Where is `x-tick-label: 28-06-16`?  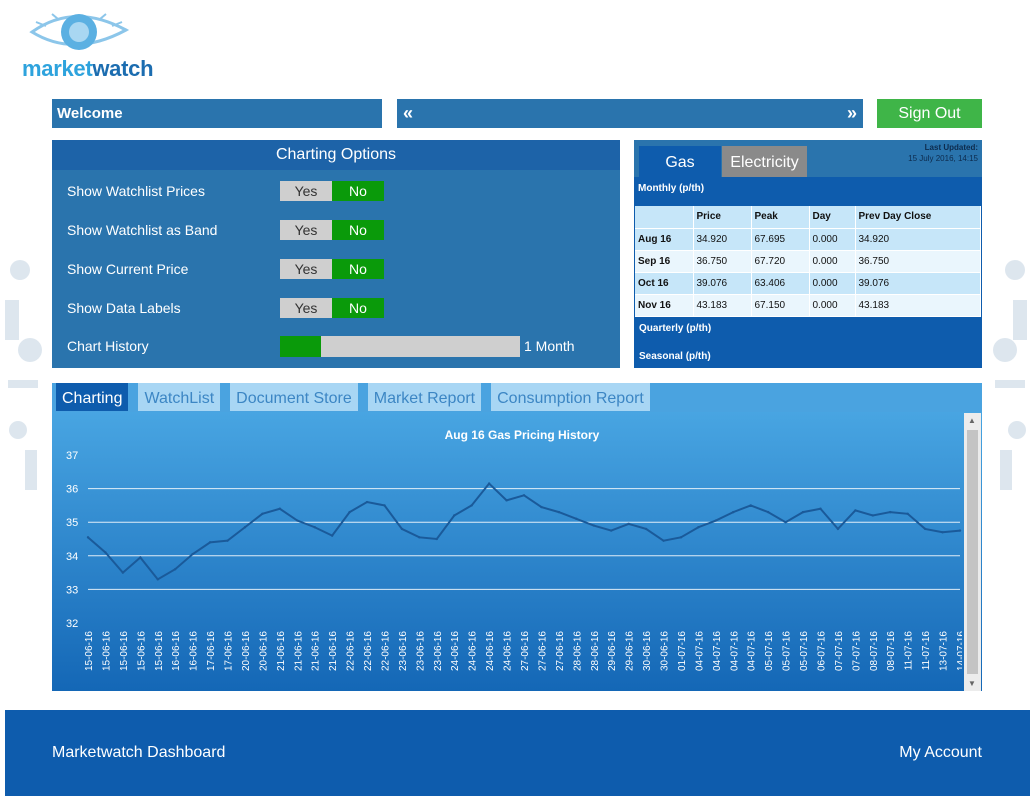
x-tick-label: 28-06-16 is located at coordinates (577, 651).